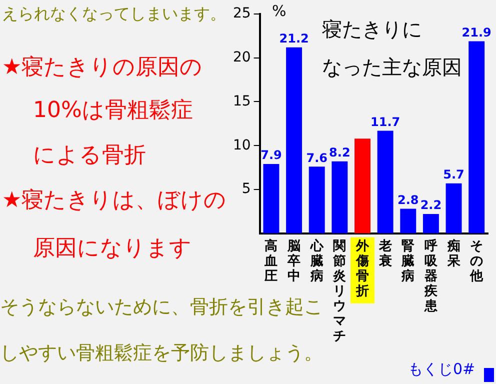  I want to click on x-tick-label: その他, so click(476, 261).